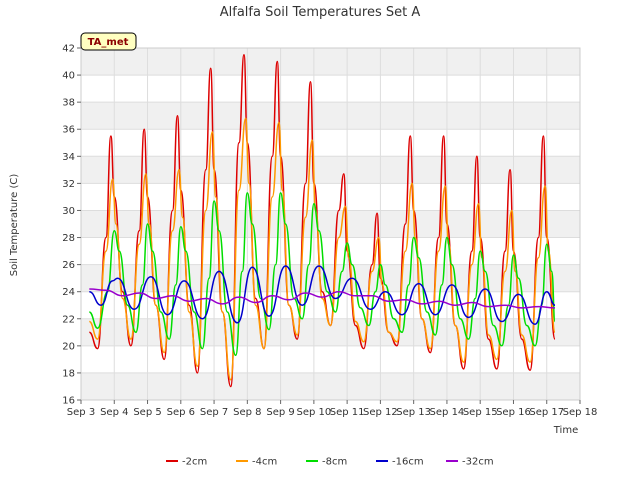  I want to click on y-tick-label: 32, so click(68, 184).